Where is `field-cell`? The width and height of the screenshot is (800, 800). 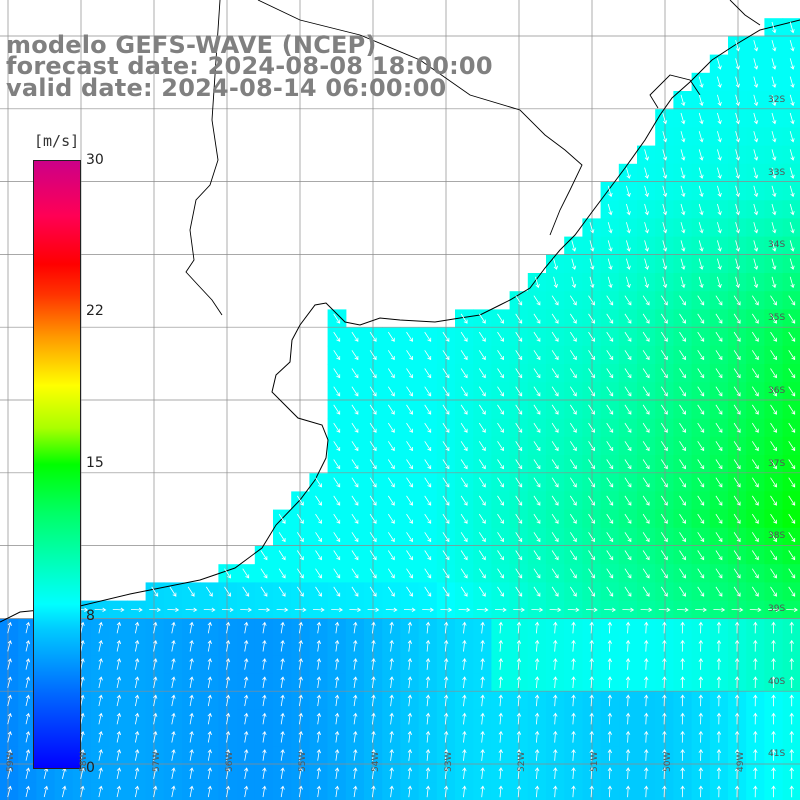 field-cell is located at coordinates (791, 300).